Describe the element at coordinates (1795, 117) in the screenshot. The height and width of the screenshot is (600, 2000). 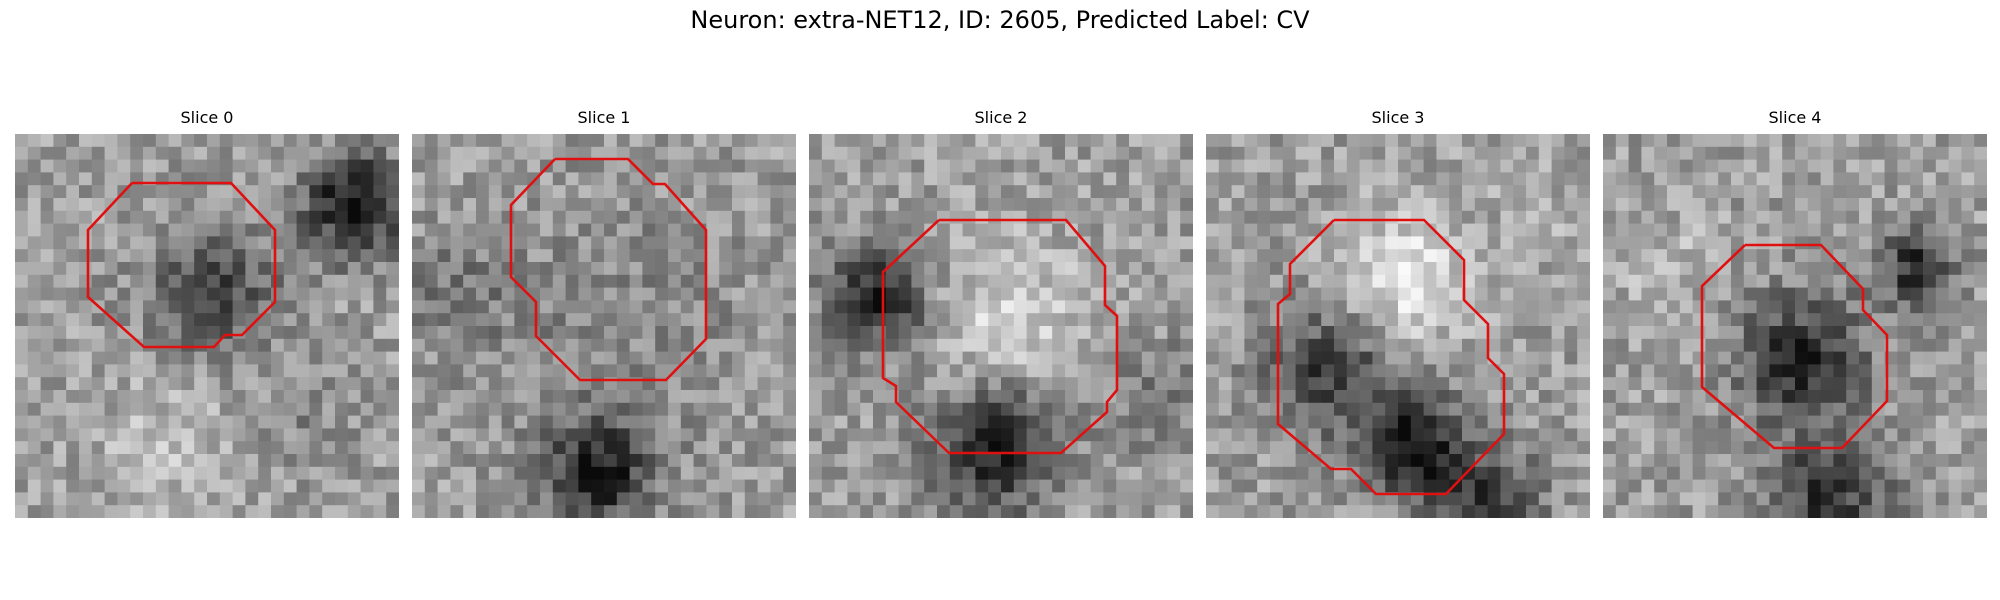
I see `slice-title: Slice 4` at that location.